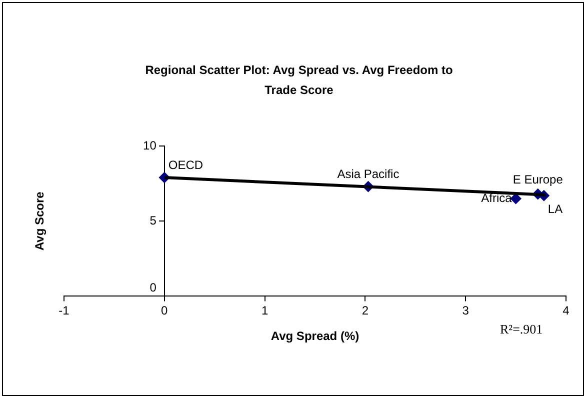  What do you see at coordinates (39, 221) in the screenshot?
I see `y-axis-title: Avg Score` at bounding box center [39, 221].